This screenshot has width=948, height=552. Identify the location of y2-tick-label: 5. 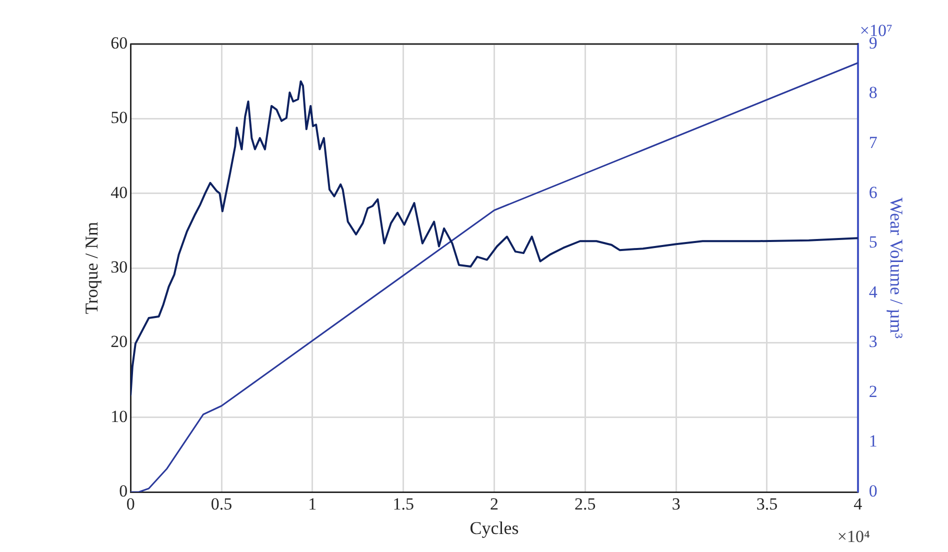
(873, 242).